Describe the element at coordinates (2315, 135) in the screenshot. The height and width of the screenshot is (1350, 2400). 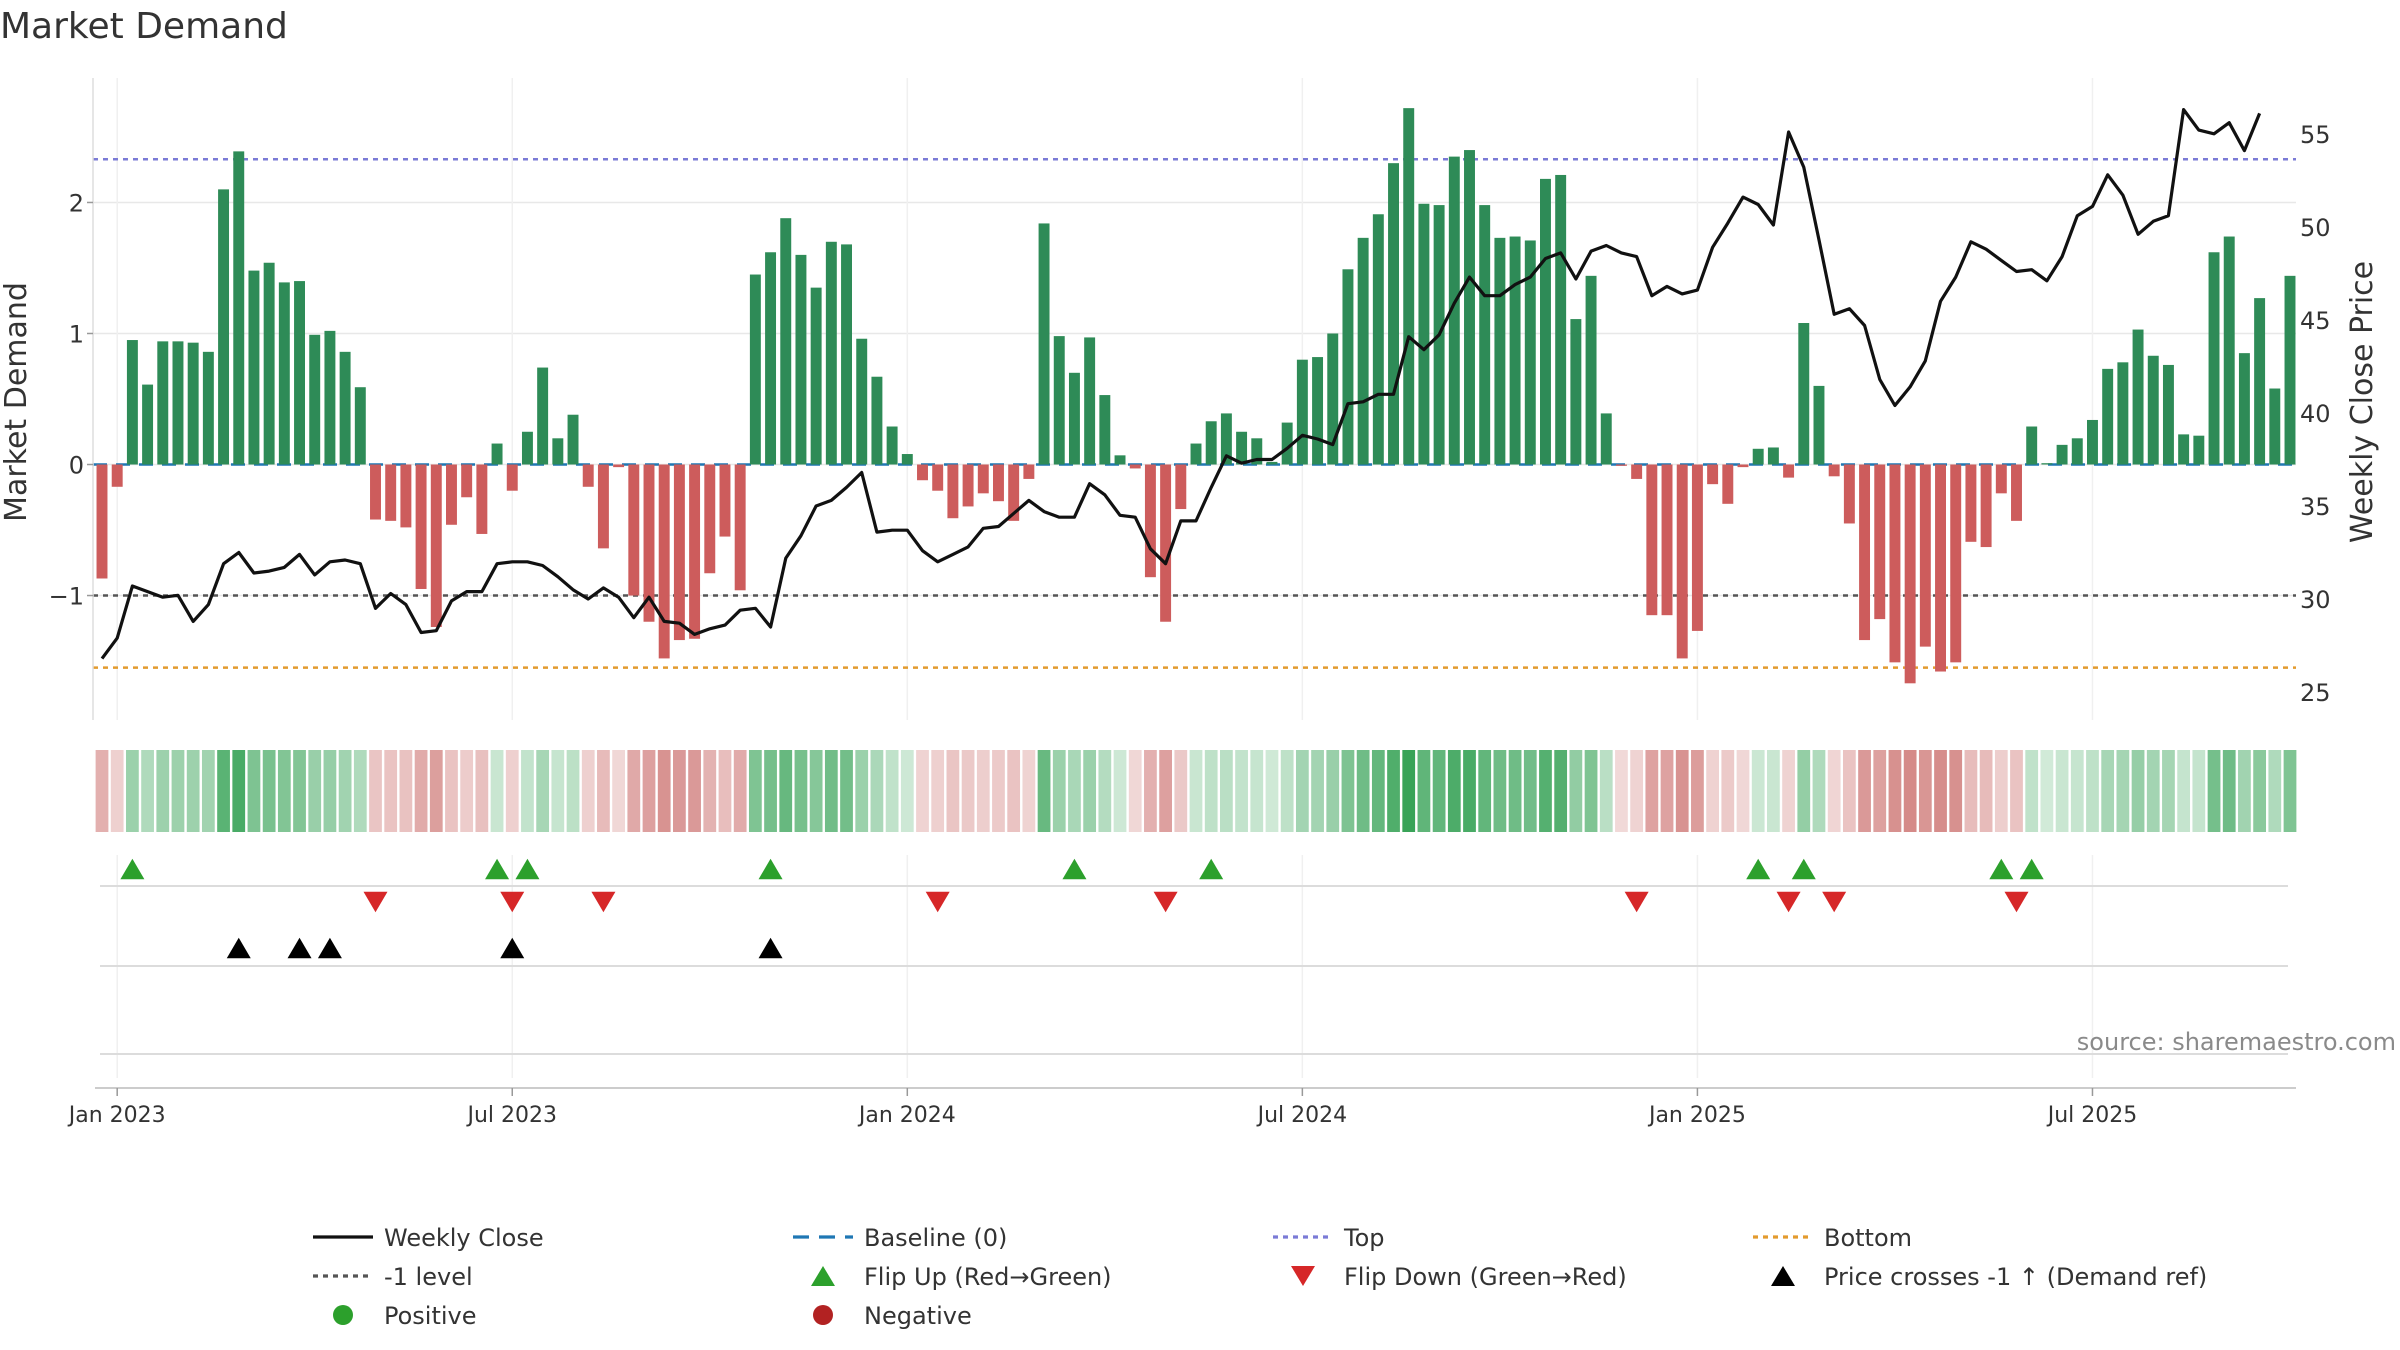
I see `y2-tick-label: 55` at that location.